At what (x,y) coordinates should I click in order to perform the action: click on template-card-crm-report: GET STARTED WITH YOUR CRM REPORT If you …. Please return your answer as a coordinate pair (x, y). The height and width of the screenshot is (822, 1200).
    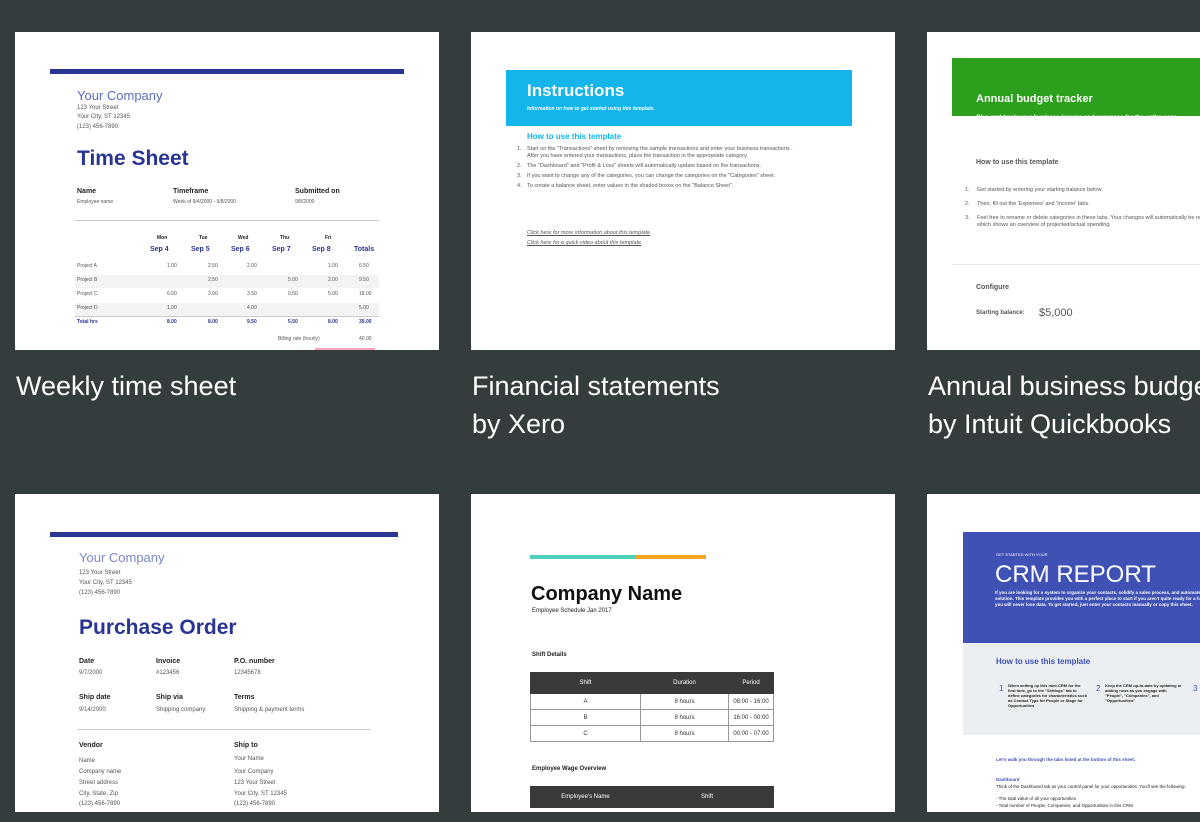
    Looking at the image, I should click on (1063, 653).